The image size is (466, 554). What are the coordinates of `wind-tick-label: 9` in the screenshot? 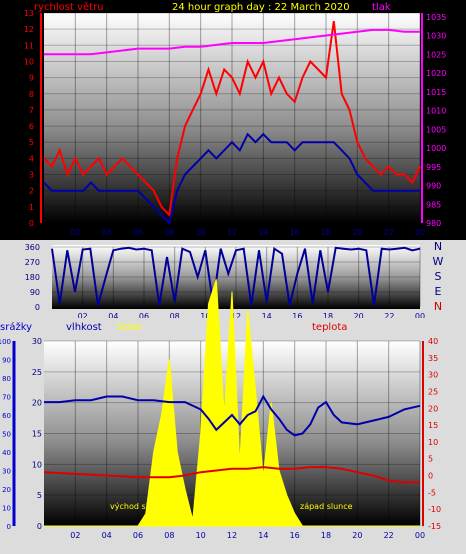 It's located at (31, 78).